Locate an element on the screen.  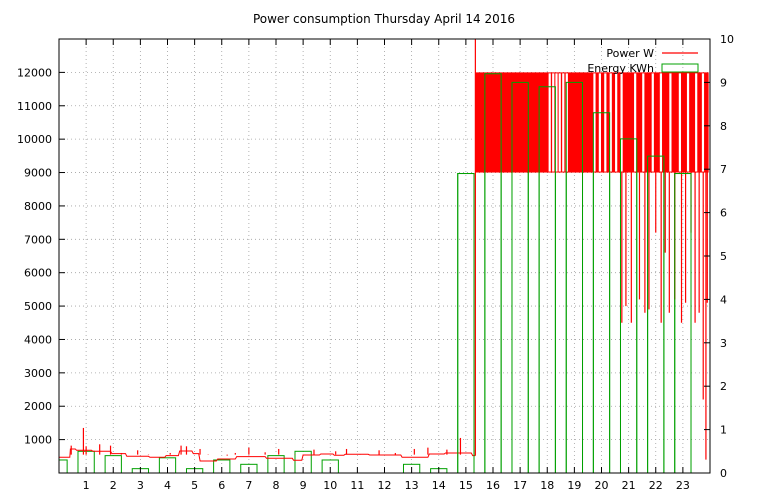
x-tick-label: 18 is located at coordinates (547, 485).